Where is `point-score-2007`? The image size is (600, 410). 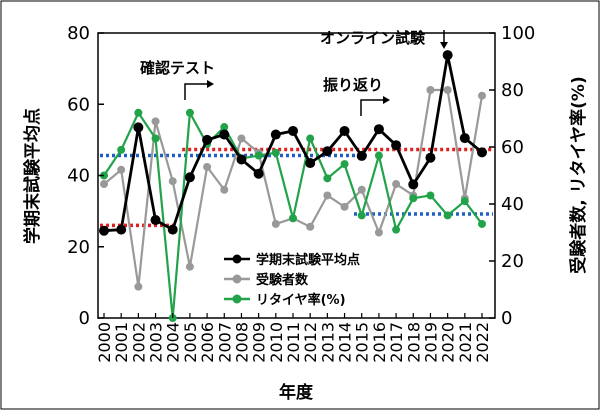
point-score-2007 is located at coordinates (224, 134).